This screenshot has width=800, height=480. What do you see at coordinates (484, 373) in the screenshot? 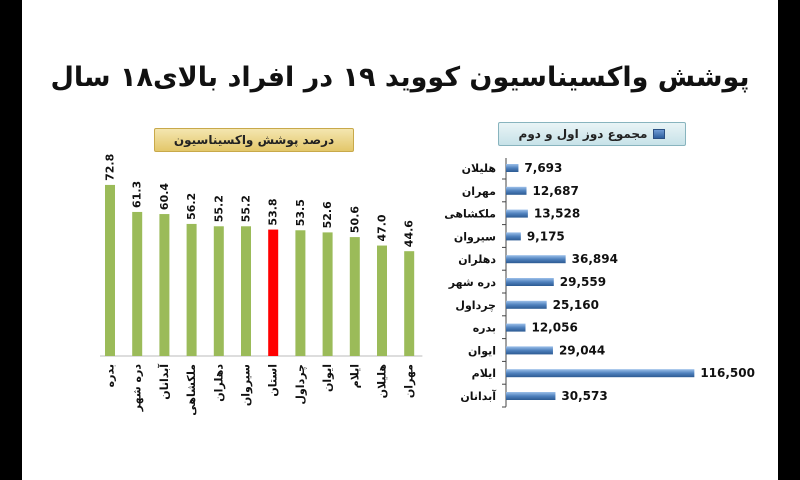
I see `doses-category-label: ایلام` at bounding box center [484, 373].